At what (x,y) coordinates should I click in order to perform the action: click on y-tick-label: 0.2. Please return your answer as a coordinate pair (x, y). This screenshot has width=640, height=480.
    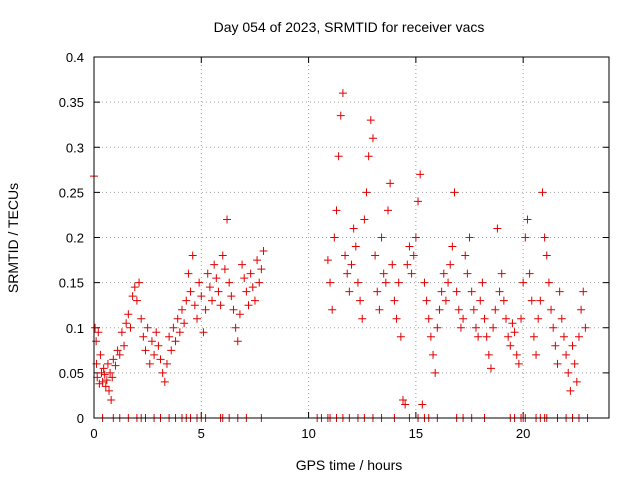
    Looking at the image, I should click on (75, 238).